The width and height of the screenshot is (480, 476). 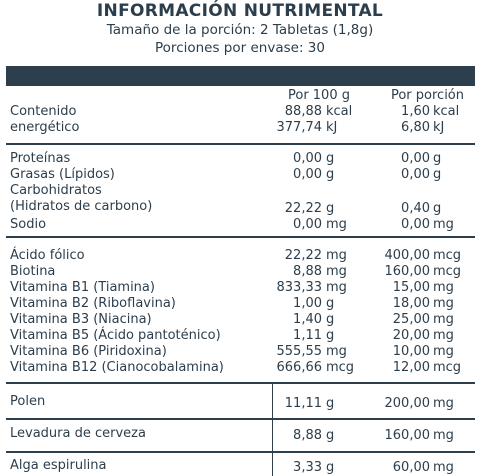 What do you see at coordinates (407, 403) in the screenshot?
I see `nutrient-value-por: 200,00` at bounding box center [407, 403].